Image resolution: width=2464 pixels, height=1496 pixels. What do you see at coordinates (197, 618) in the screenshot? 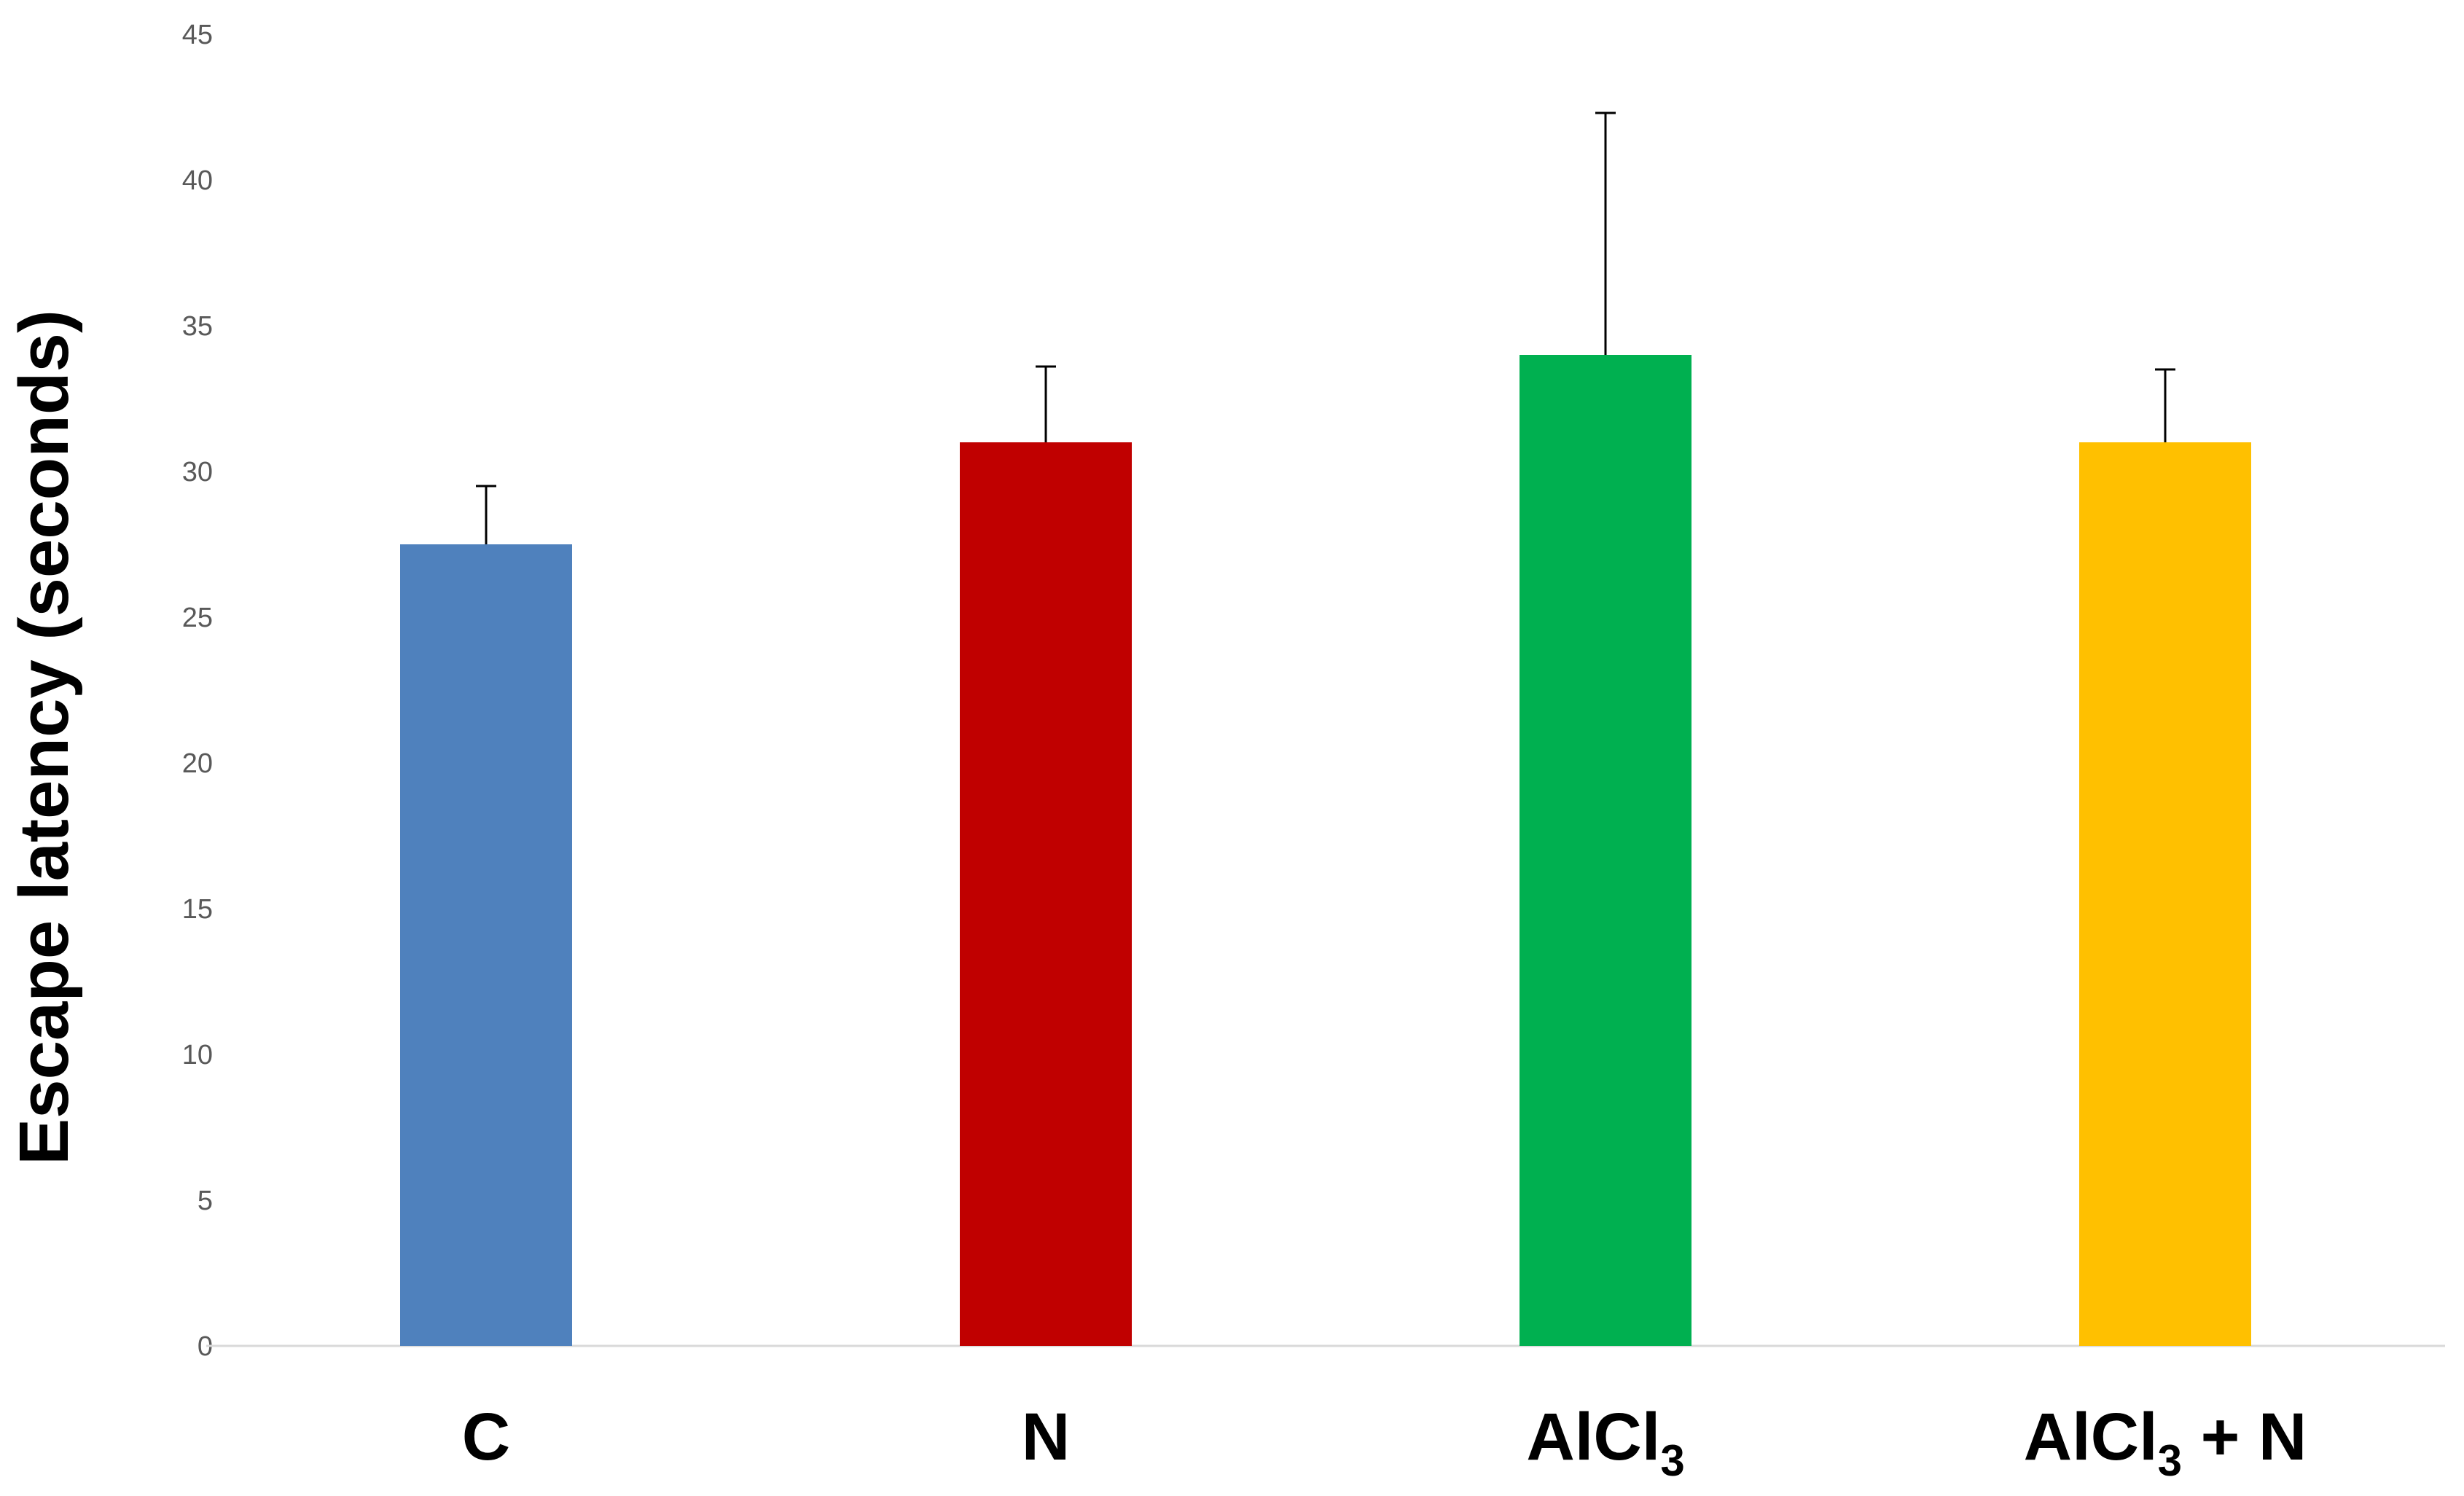
I see `y-tick-label: 25` at bounding box center [197, 618].